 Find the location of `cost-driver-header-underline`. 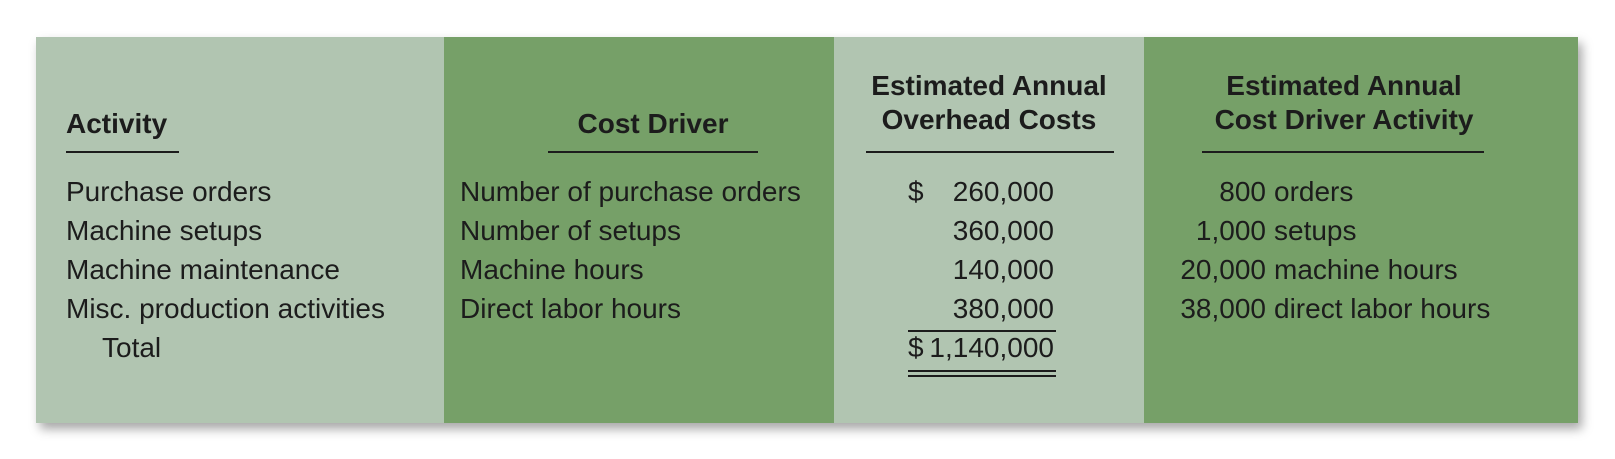

cost-driver-header-underline is located at coordinates (653, 152).